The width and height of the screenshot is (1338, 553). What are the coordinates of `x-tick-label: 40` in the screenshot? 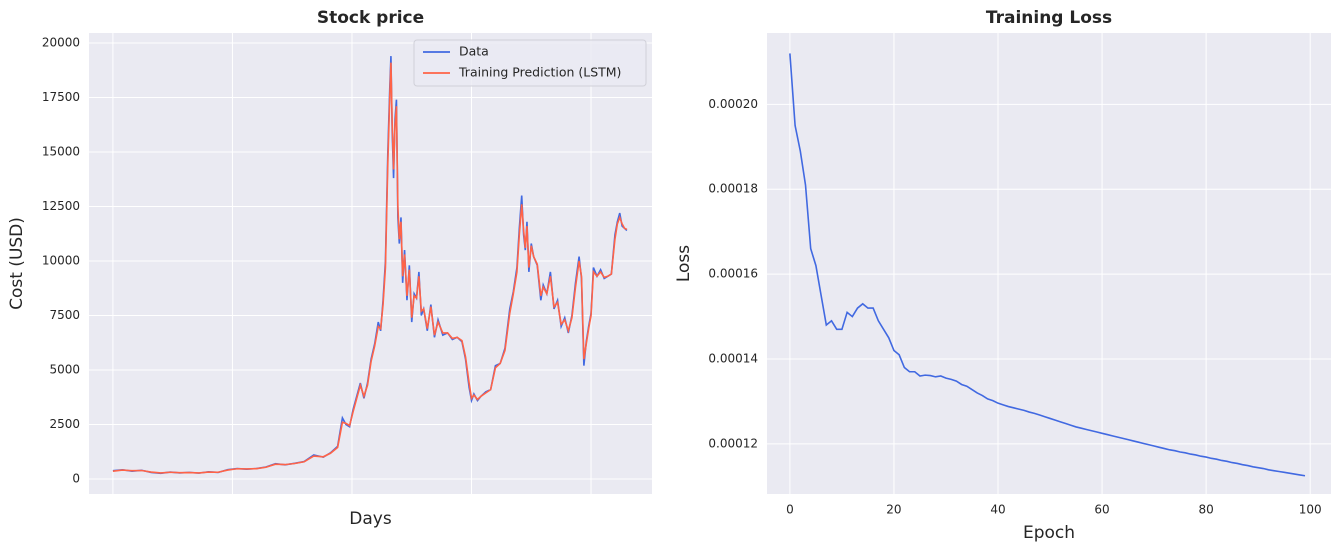 It's located at (997, 510).